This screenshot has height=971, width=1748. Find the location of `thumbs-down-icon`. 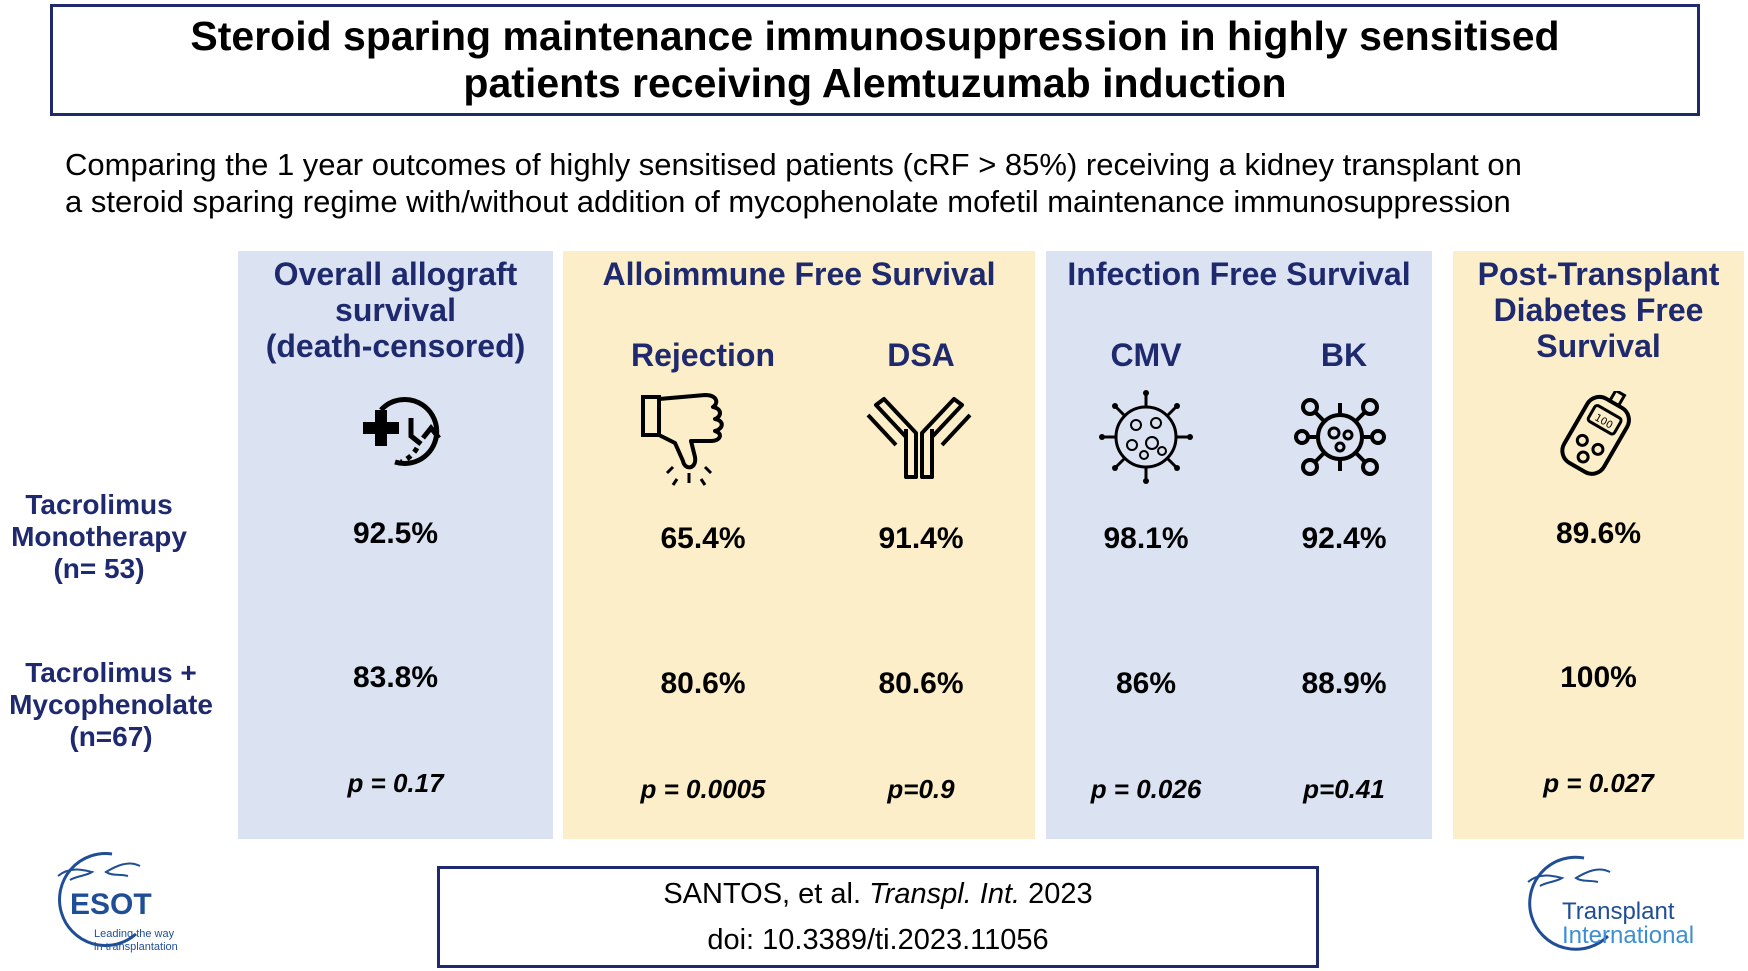

thumbs-down-icon is located at coordinates (682, 439).